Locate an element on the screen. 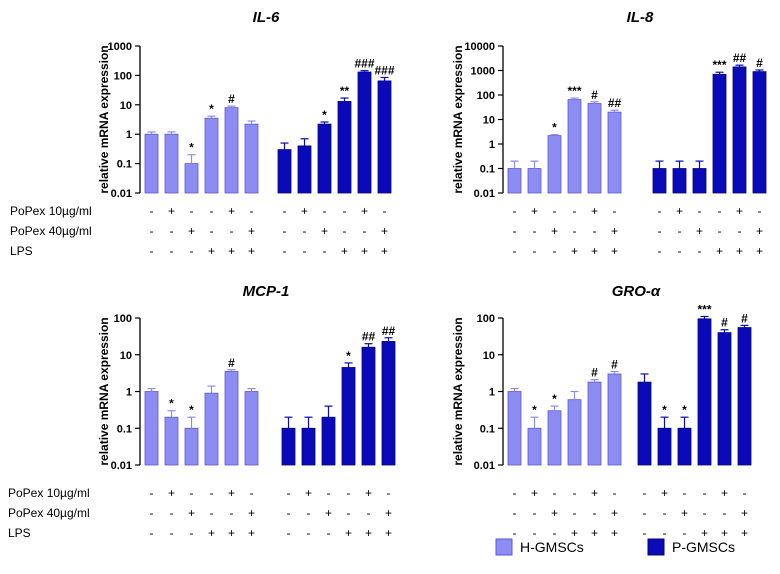 The width and height of the screenshot is (780, 574). condition-label: PoPex 40µg/ml is located at coordinates (51, 231).